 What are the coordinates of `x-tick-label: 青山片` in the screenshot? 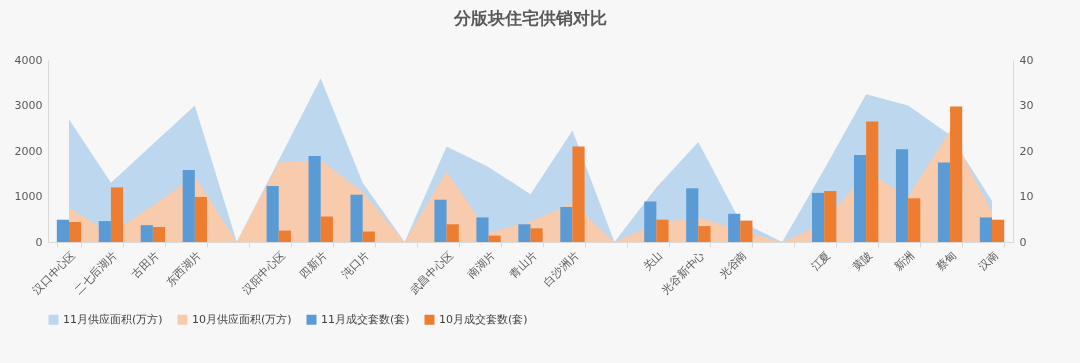 It's located at (523, 265).